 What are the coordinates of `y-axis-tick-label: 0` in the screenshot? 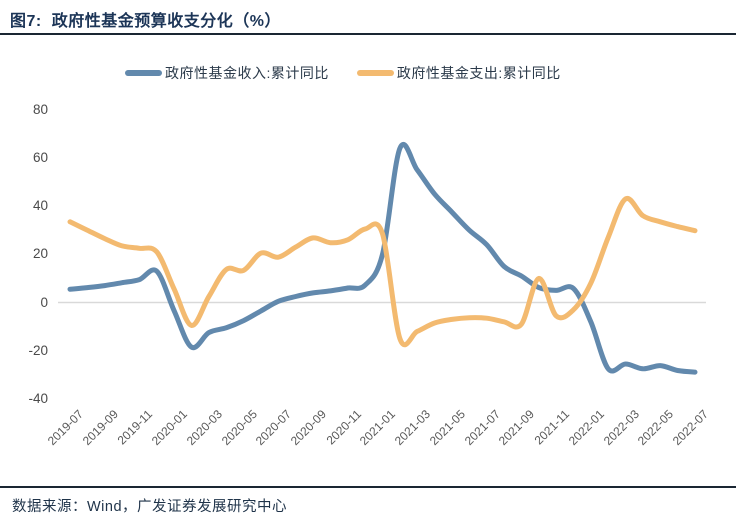 It's located at (44, 302).